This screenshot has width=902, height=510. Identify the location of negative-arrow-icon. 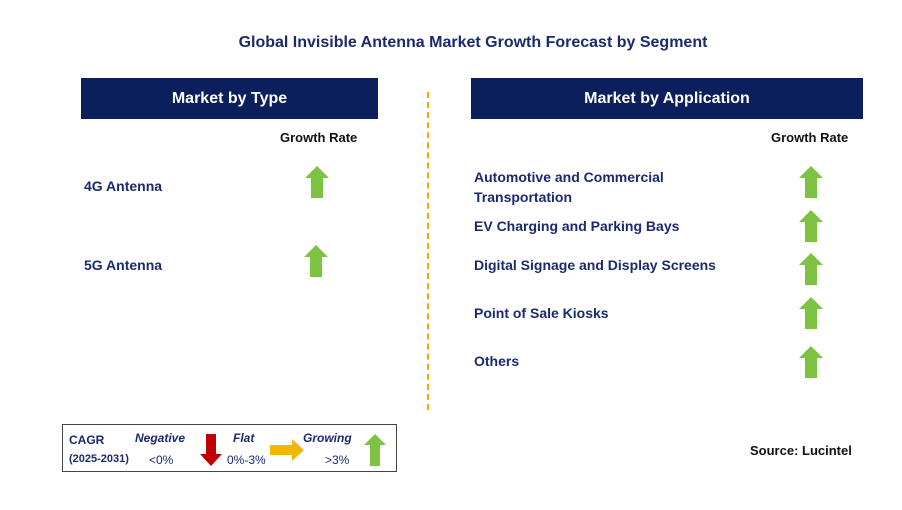
(211, 450).